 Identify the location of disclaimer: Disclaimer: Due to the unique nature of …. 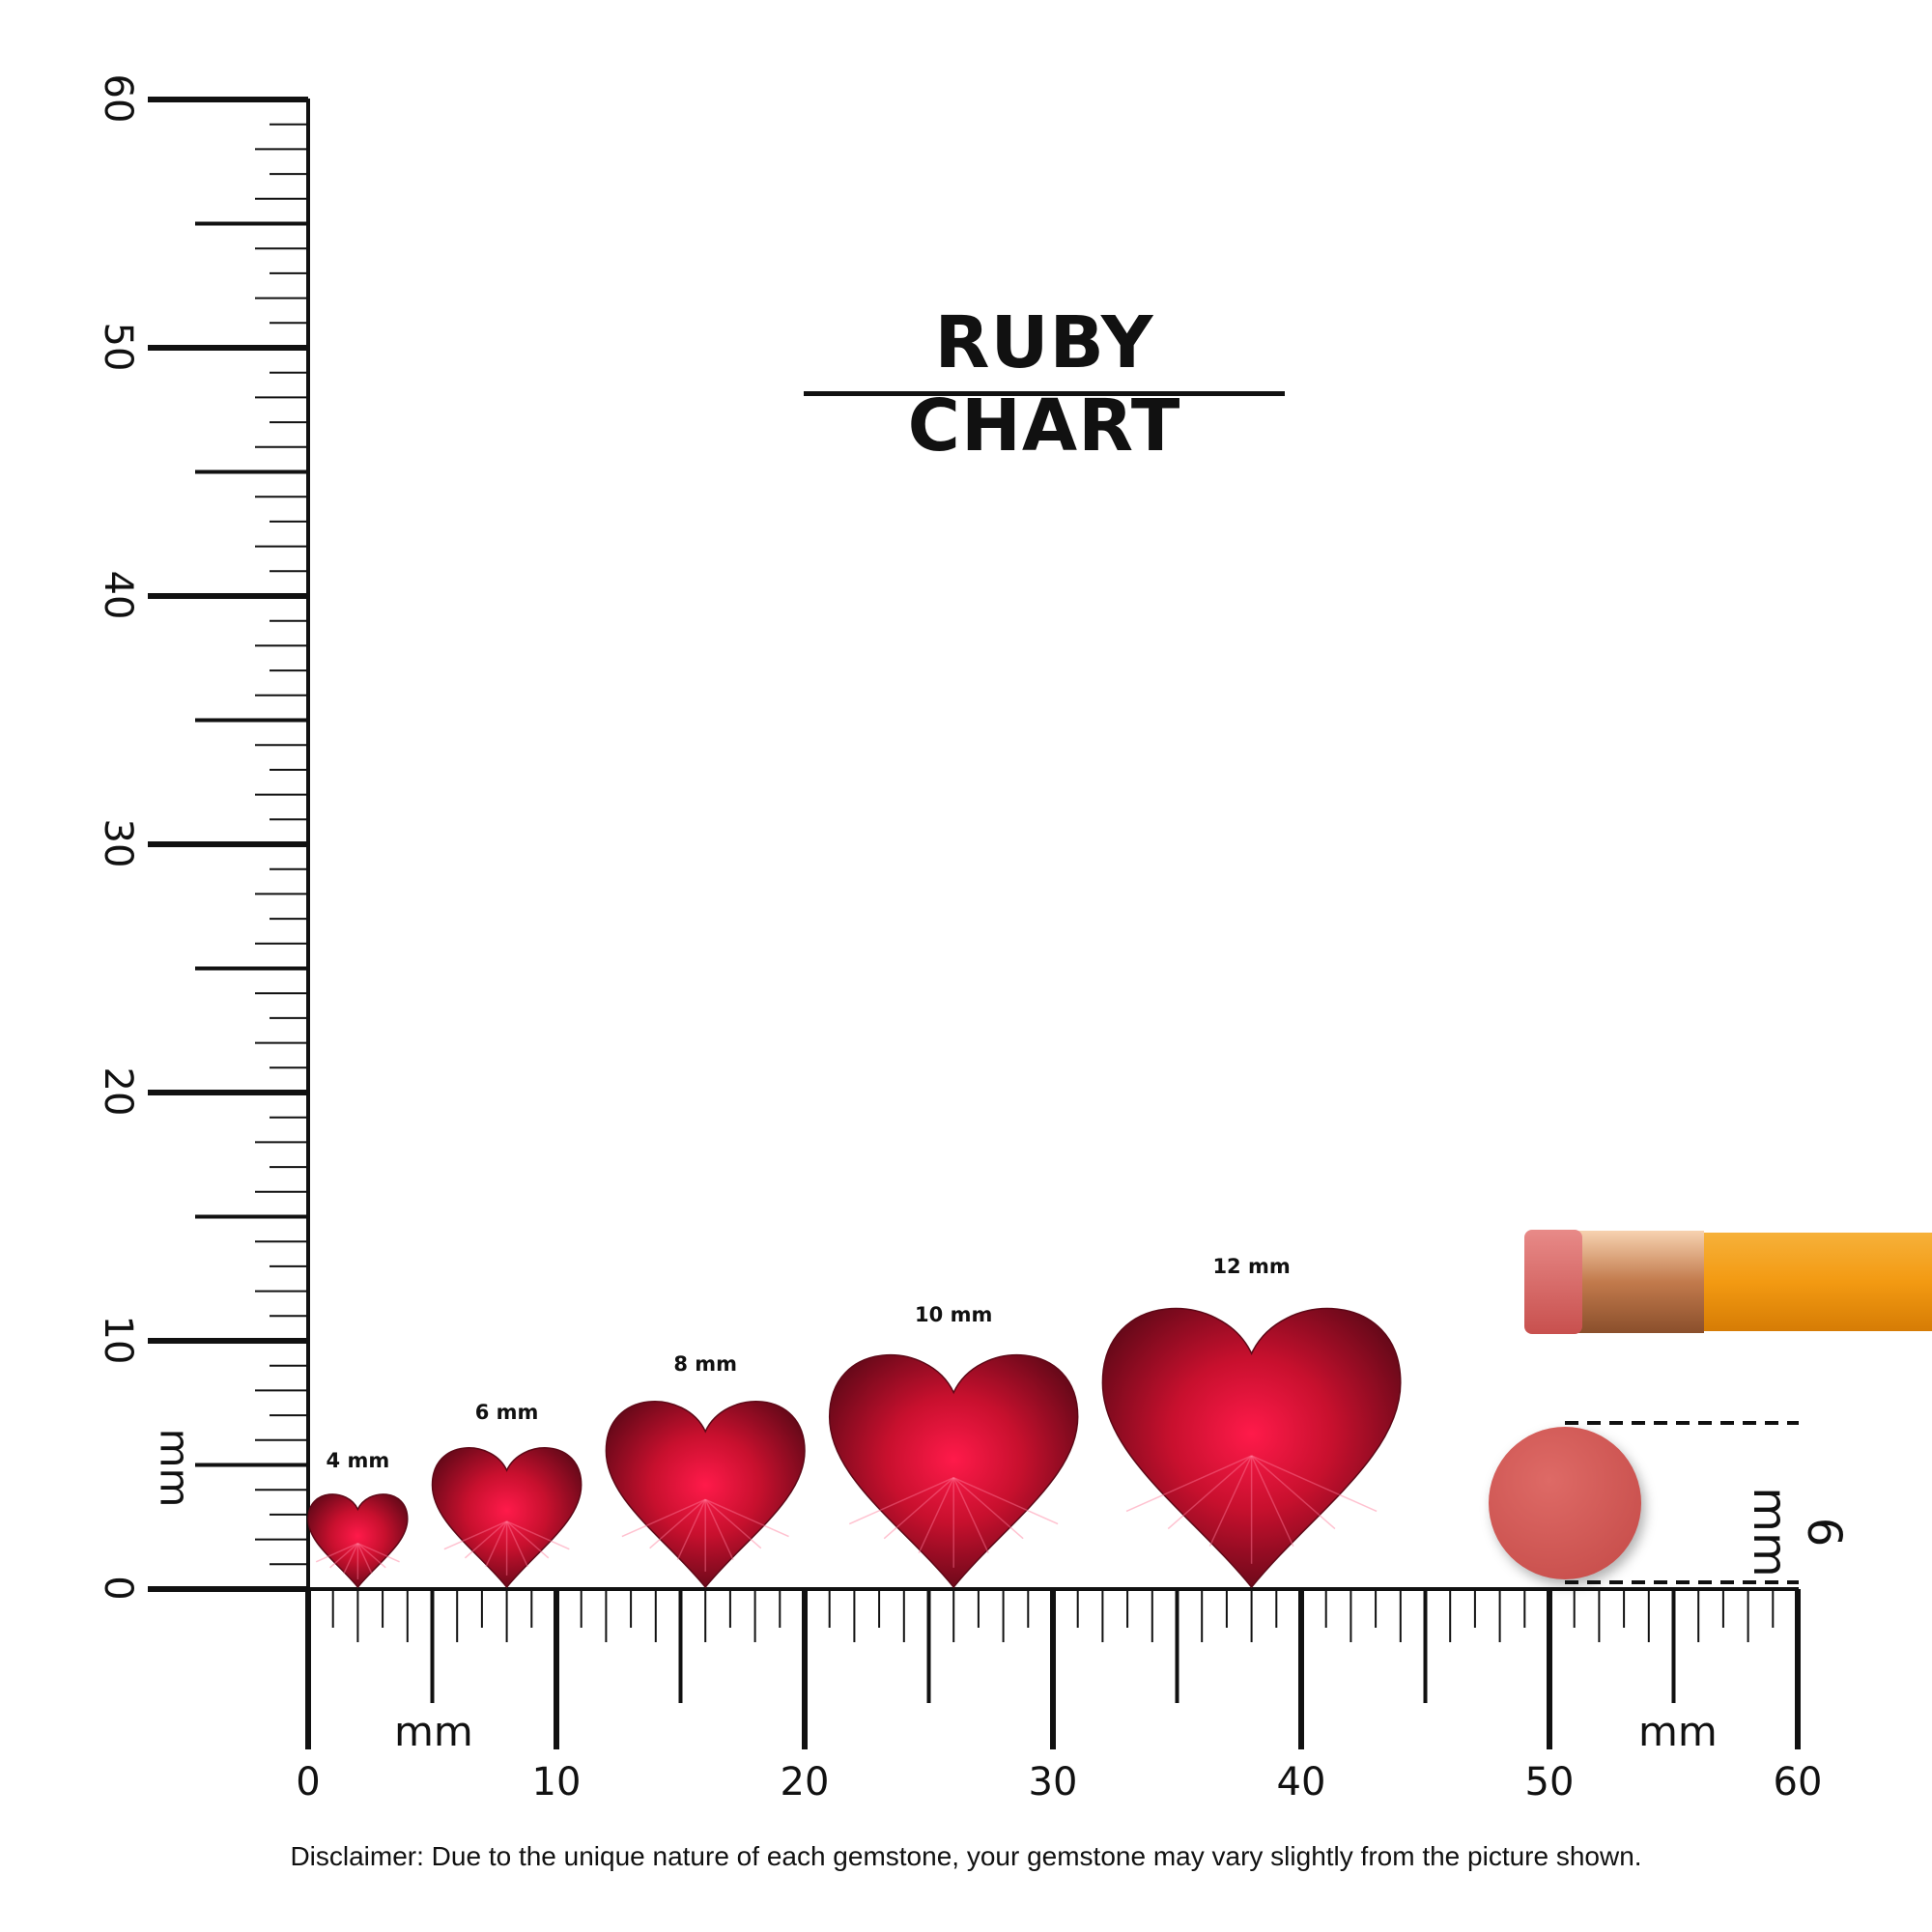
(966, 1856).